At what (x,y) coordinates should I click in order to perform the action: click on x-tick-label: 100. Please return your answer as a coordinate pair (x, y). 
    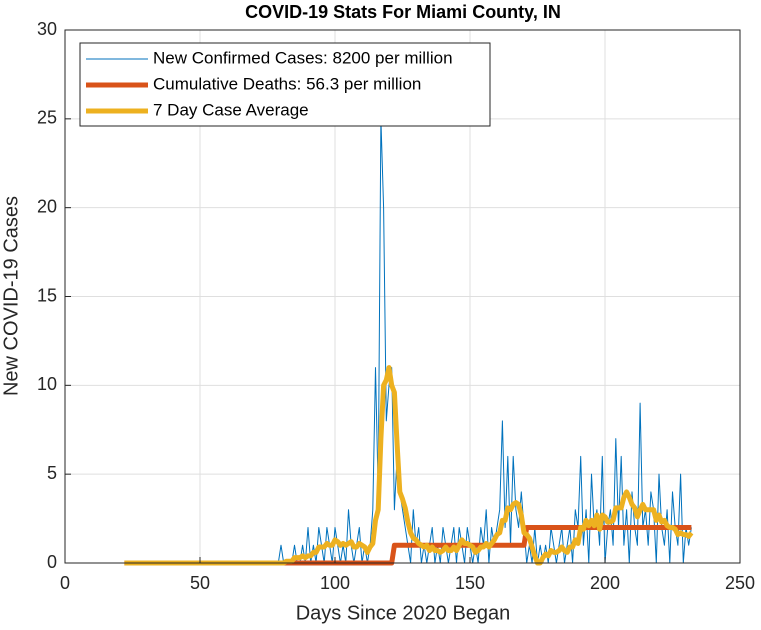
    Looking at the image, I should click on (335, 583).